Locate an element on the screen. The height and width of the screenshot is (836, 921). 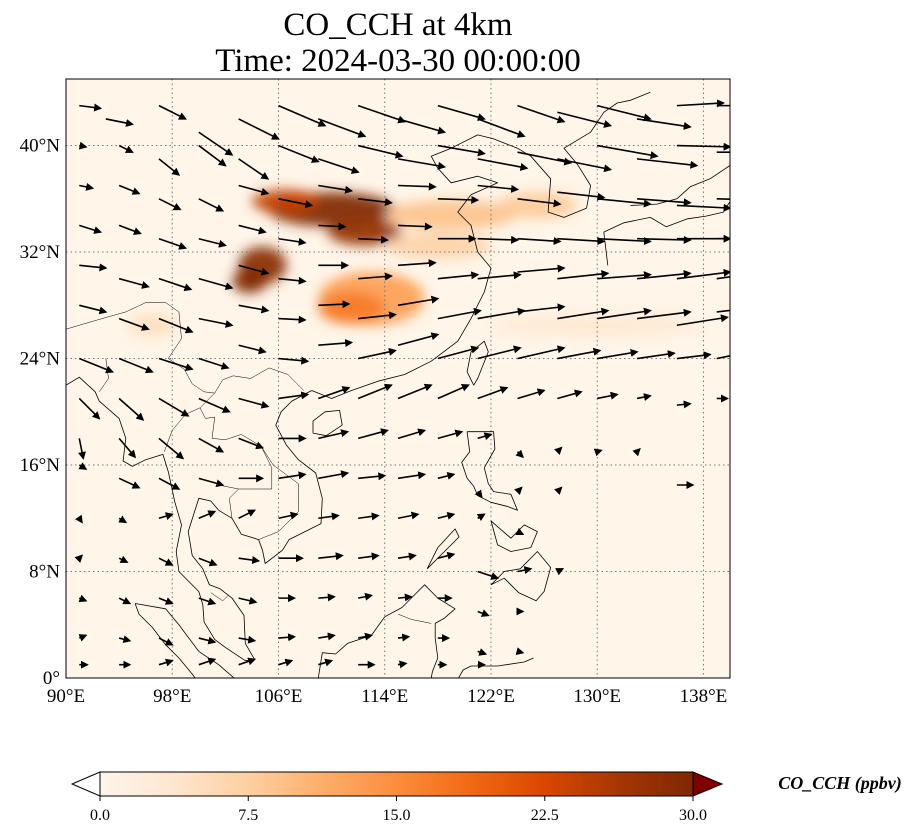
lat-tick-label: 32°N is located at coordinates (40, 252).